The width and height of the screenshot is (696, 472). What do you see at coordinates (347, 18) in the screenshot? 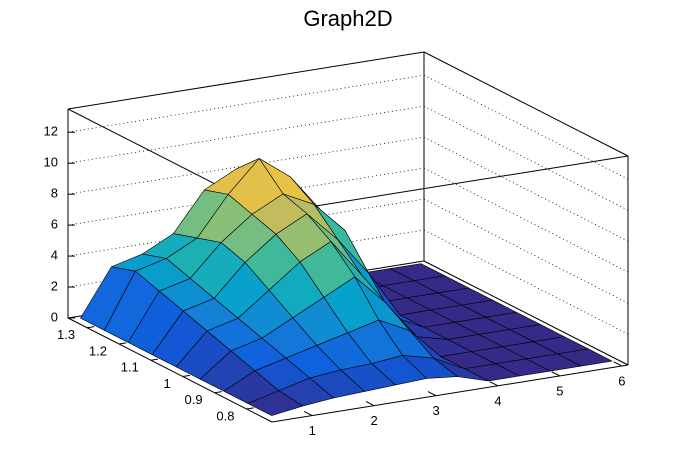
I see `chart-title: Graph2D` at bounding box center [347, 18].